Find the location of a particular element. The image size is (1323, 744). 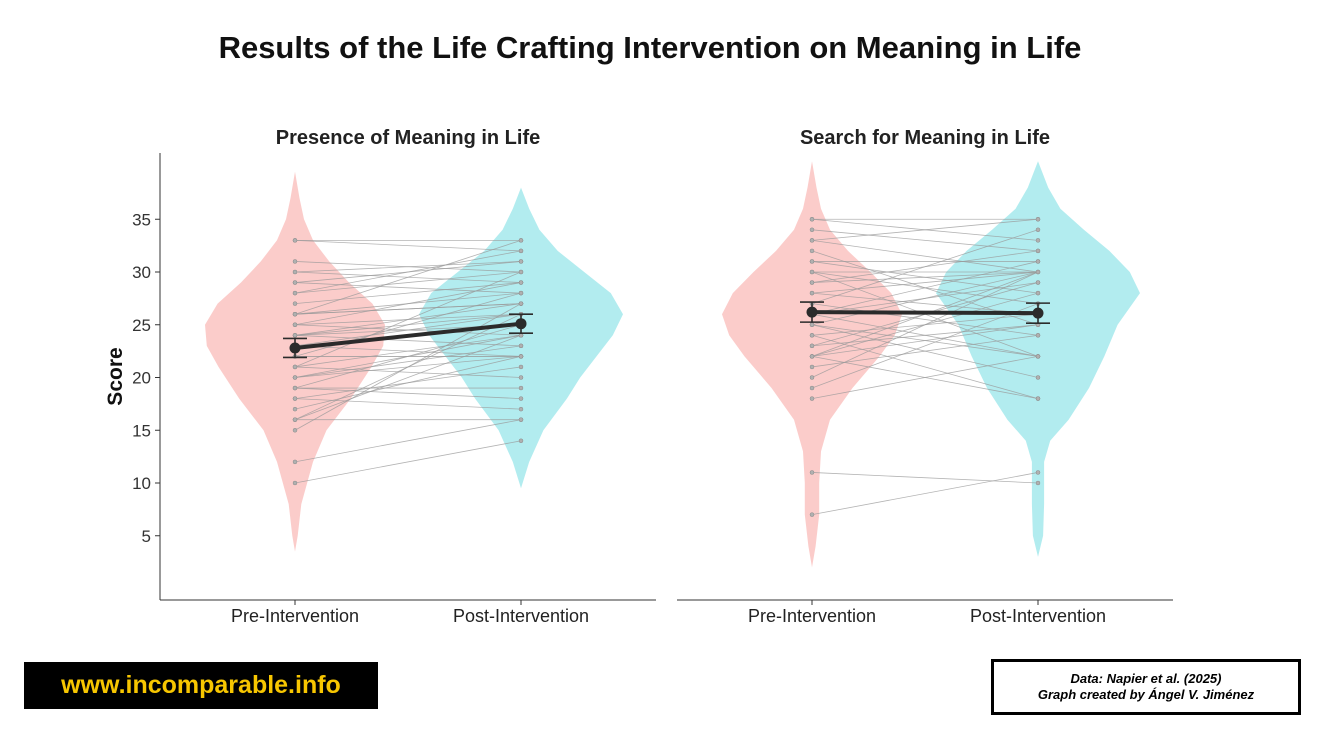

y-tick-label: 25 is located at coordinates (141, 325).